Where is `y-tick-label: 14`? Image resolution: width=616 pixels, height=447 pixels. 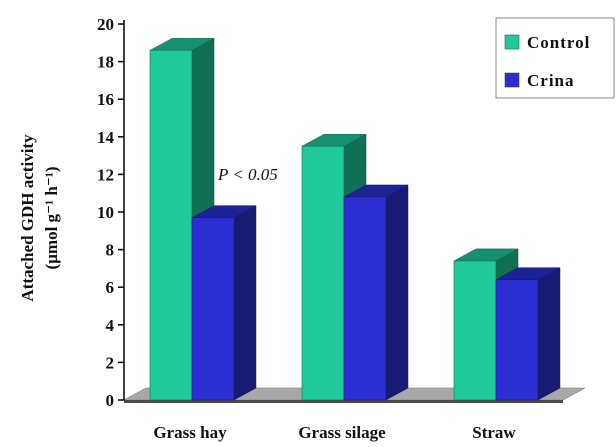 y-tick-label: 14 is located at coordinates (106, 137).